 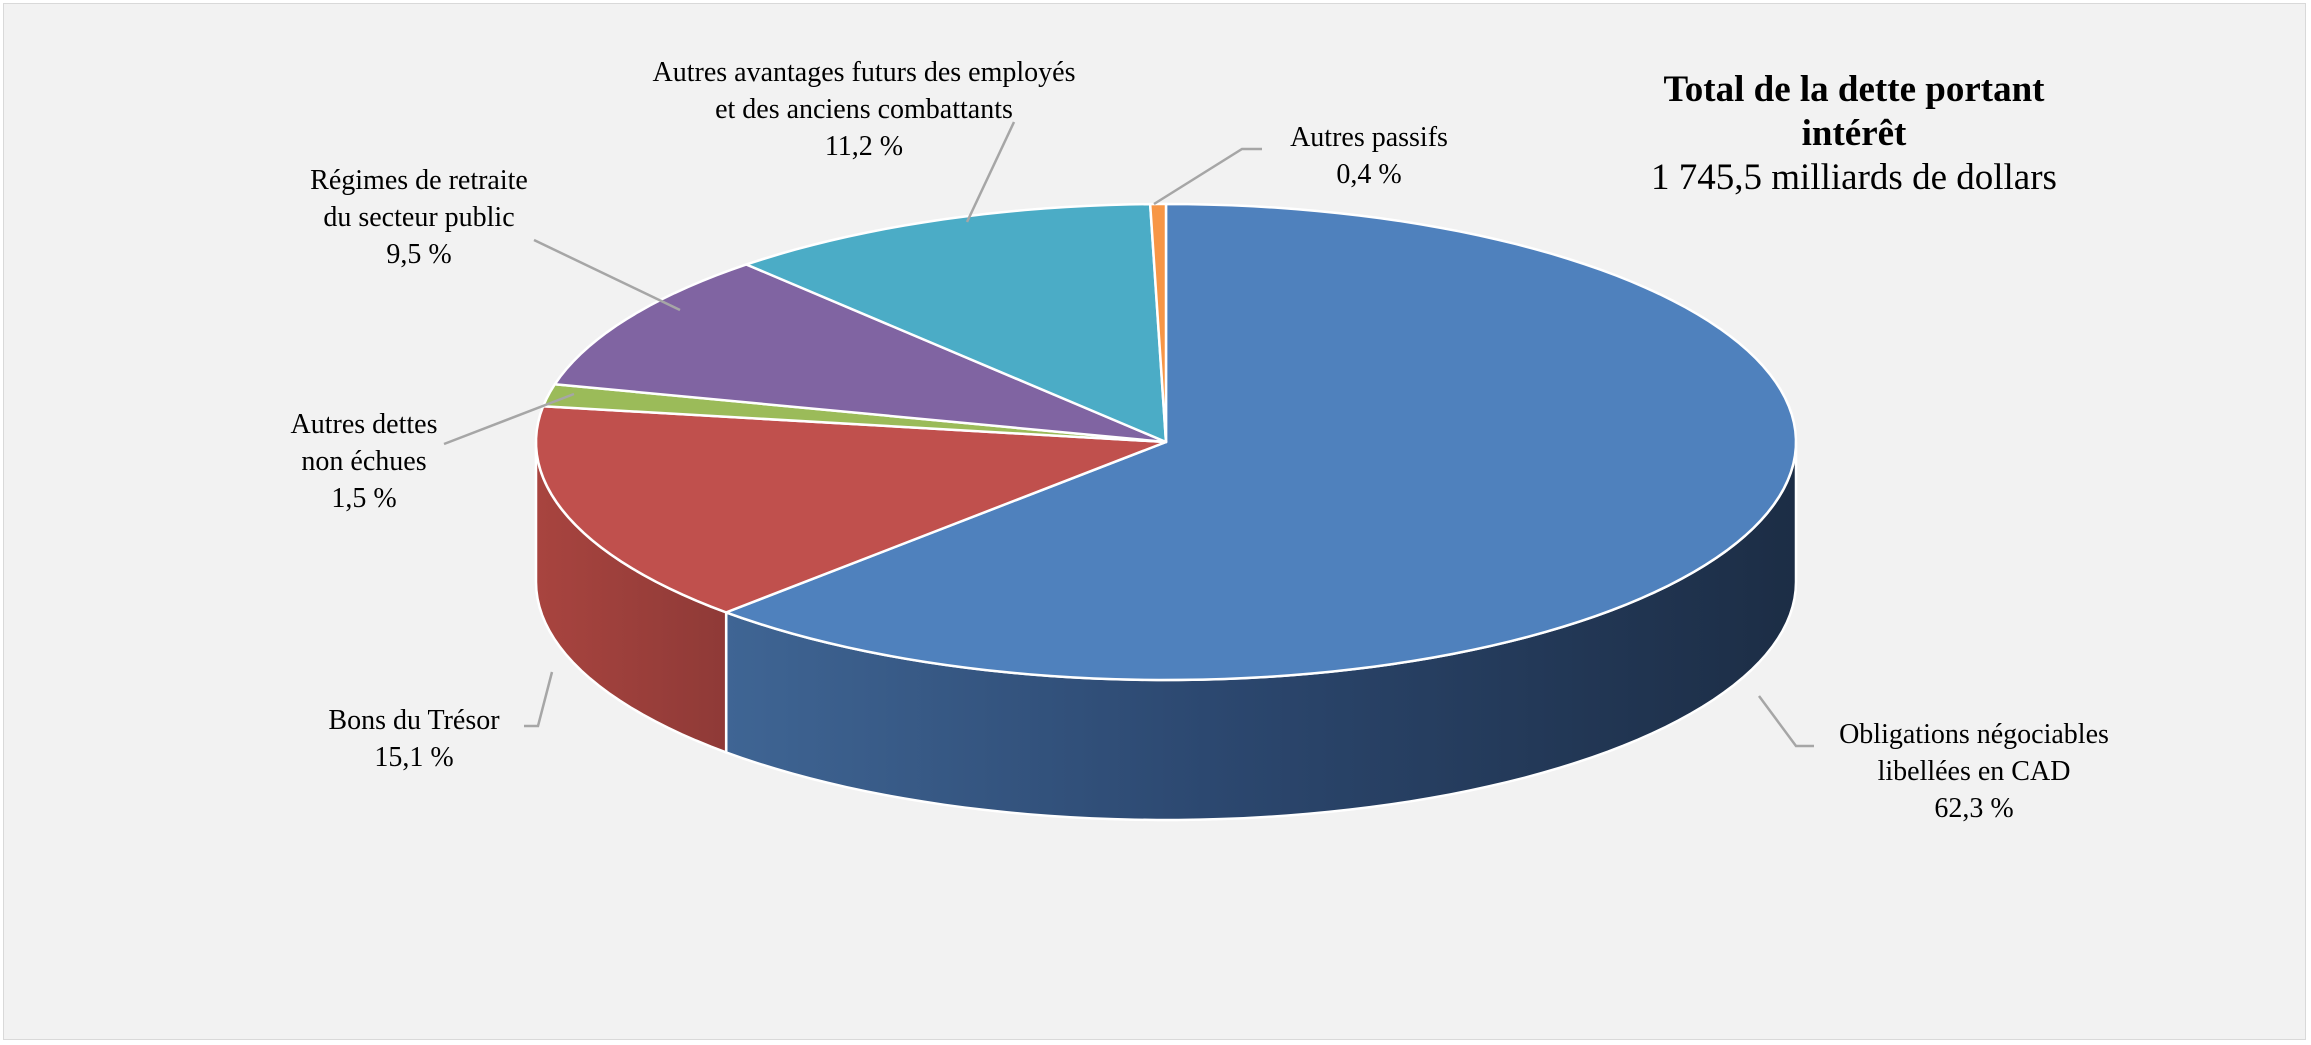 I want to click on slice-label-line: Autres dettes, so click(x=364, y=424).